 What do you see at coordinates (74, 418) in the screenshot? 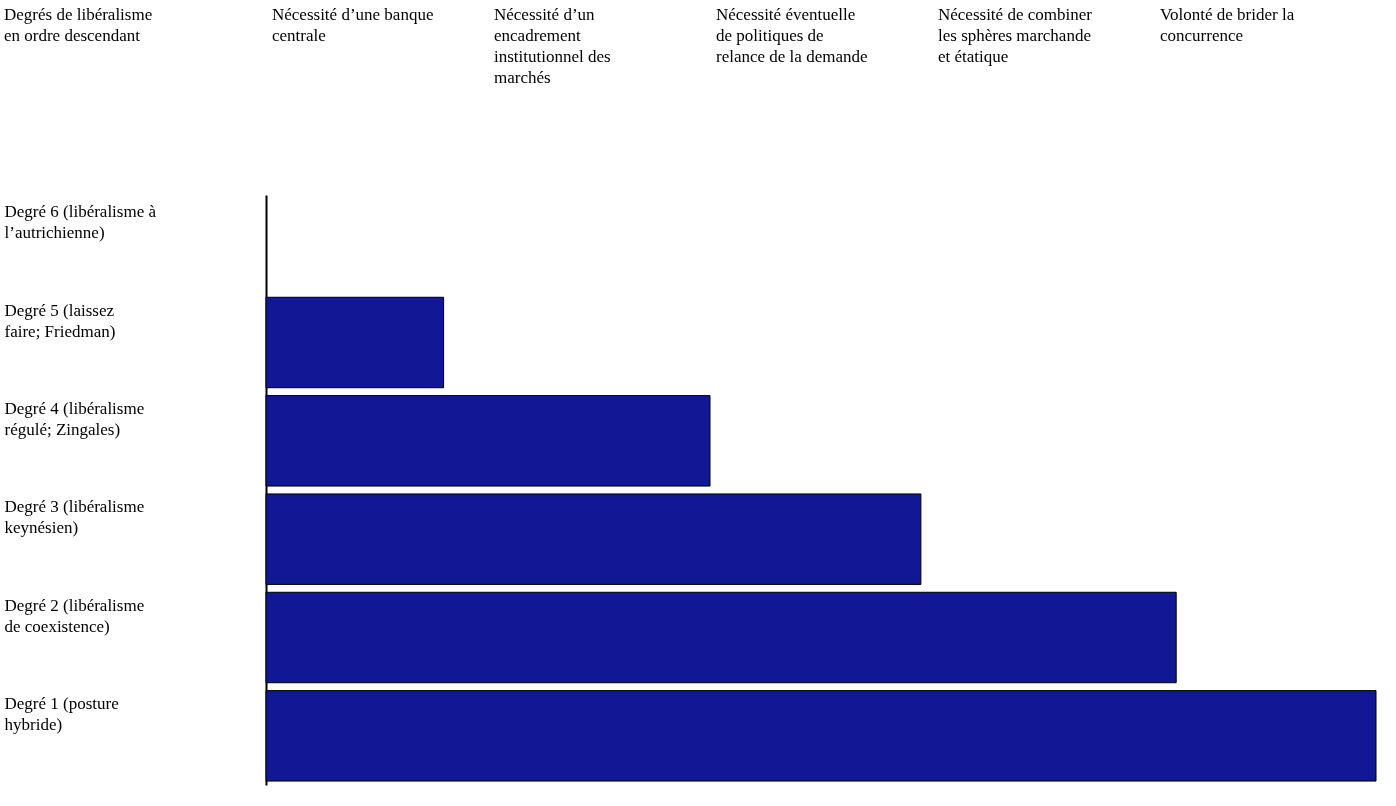
I see `y-tick-label: Degré 4 (libéralisme régulé; Zingales)` at bounding box center [74, 418].